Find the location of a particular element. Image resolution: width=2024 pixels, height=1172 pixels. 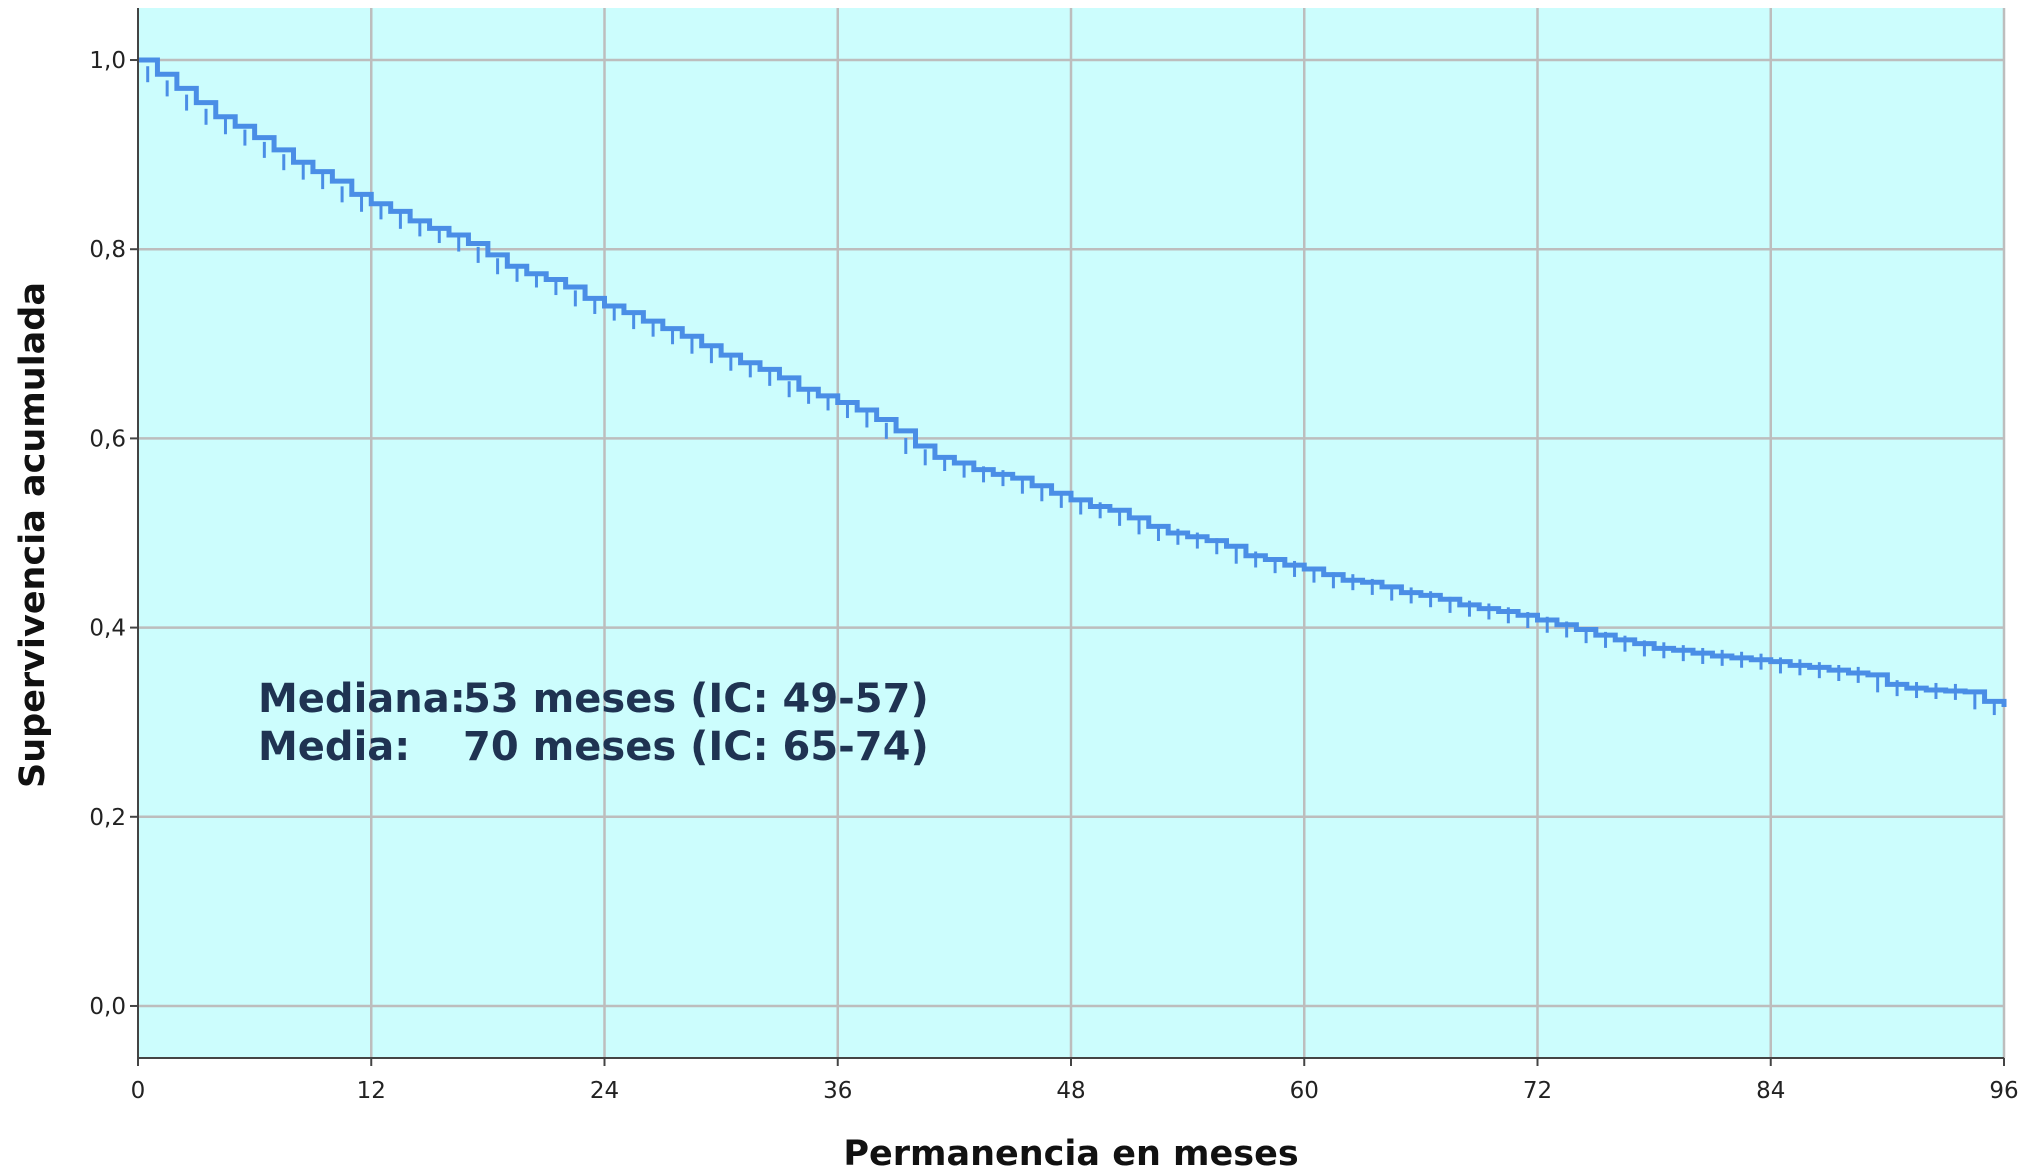

mean-label: Media: is located at coordinates (334, 747).